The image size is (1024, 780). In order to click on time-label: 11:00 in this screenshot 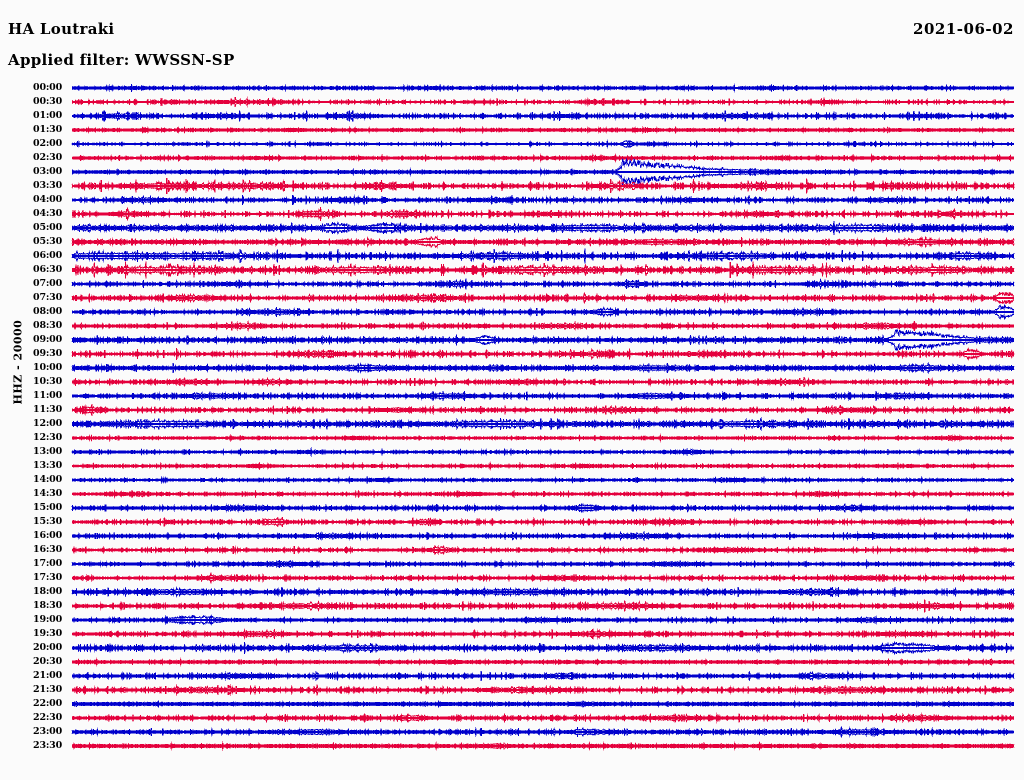, I will do `click(47, 395)`.